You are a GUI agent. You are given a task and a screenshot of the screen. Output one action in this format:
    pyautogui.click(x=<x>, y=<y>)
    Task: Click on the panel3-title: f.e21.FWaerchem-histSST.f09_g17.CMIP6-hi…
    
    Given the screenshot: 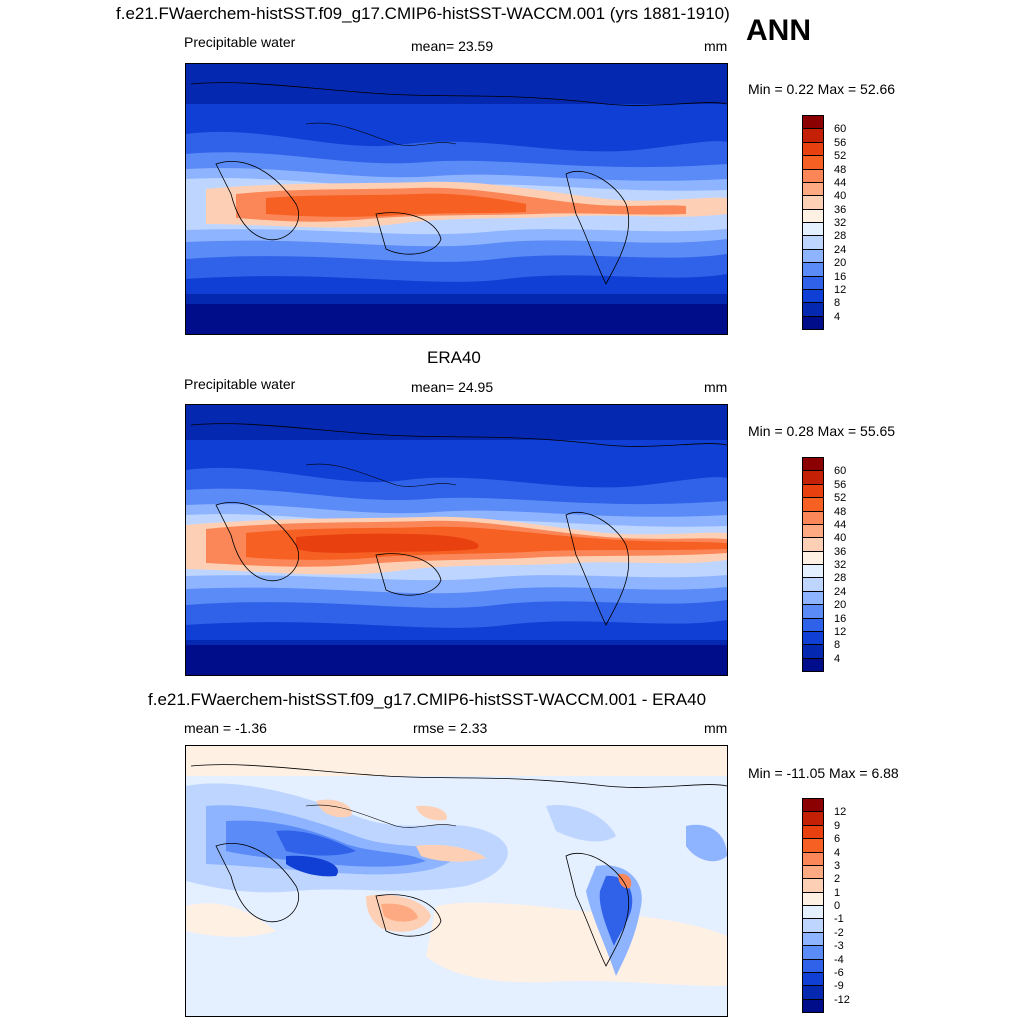 What is the action you would take?
    pyautogui.click(x=427, y=699)
    